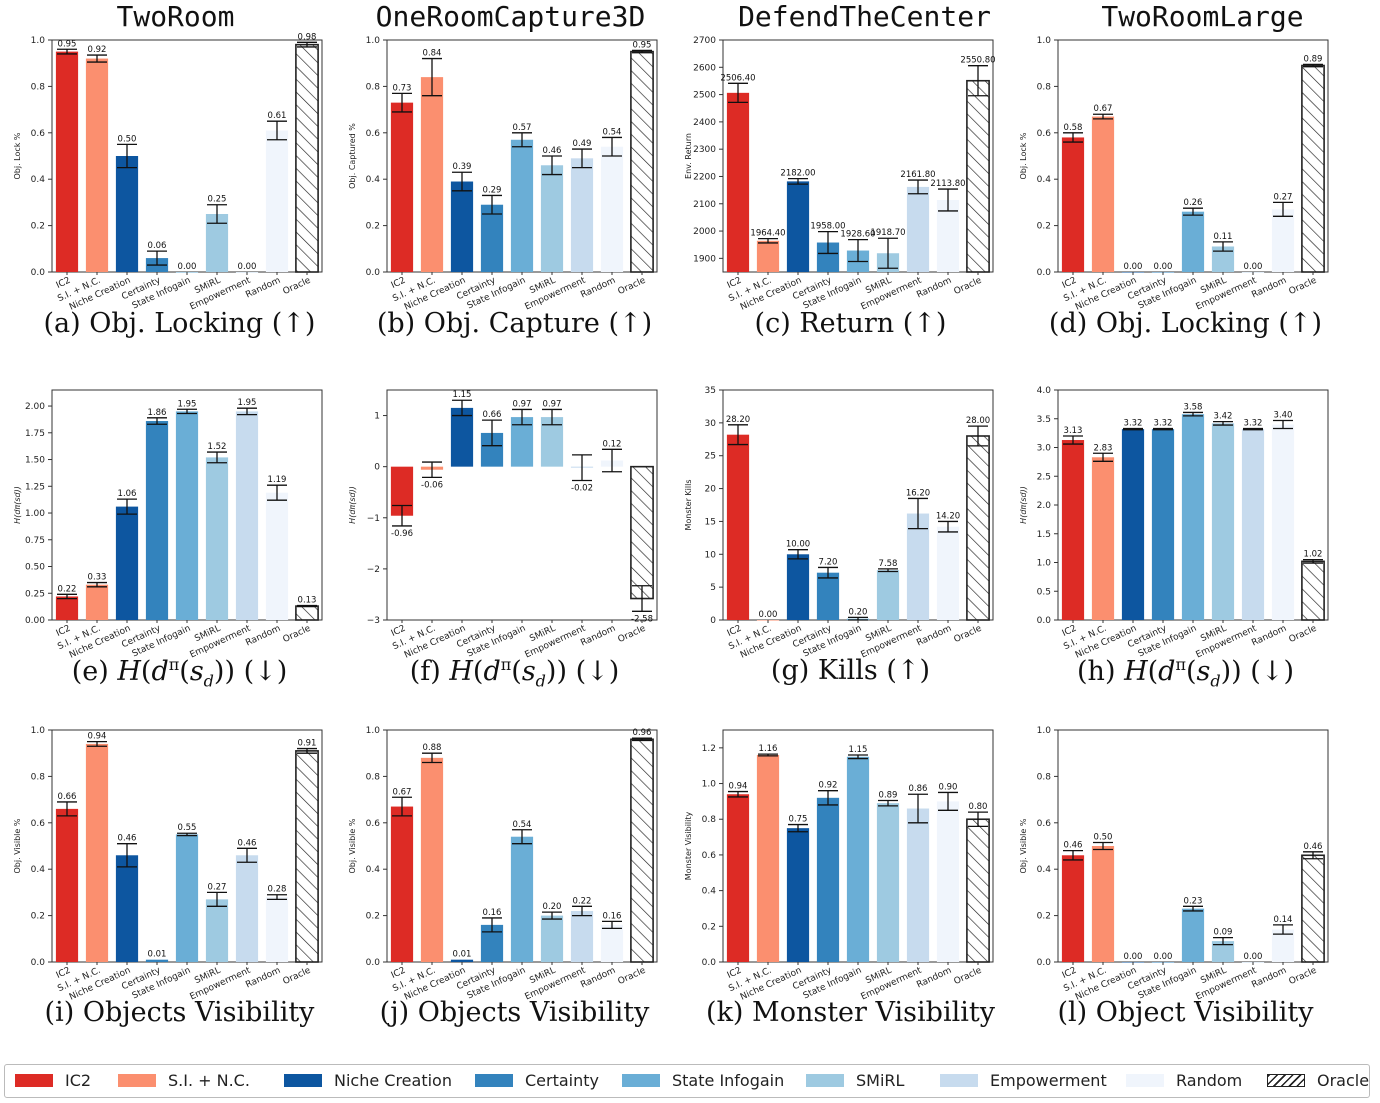 The height and width of the screenshot is (1103, 1380). I want to click on y-tick-label: −2, so click(373, 570).